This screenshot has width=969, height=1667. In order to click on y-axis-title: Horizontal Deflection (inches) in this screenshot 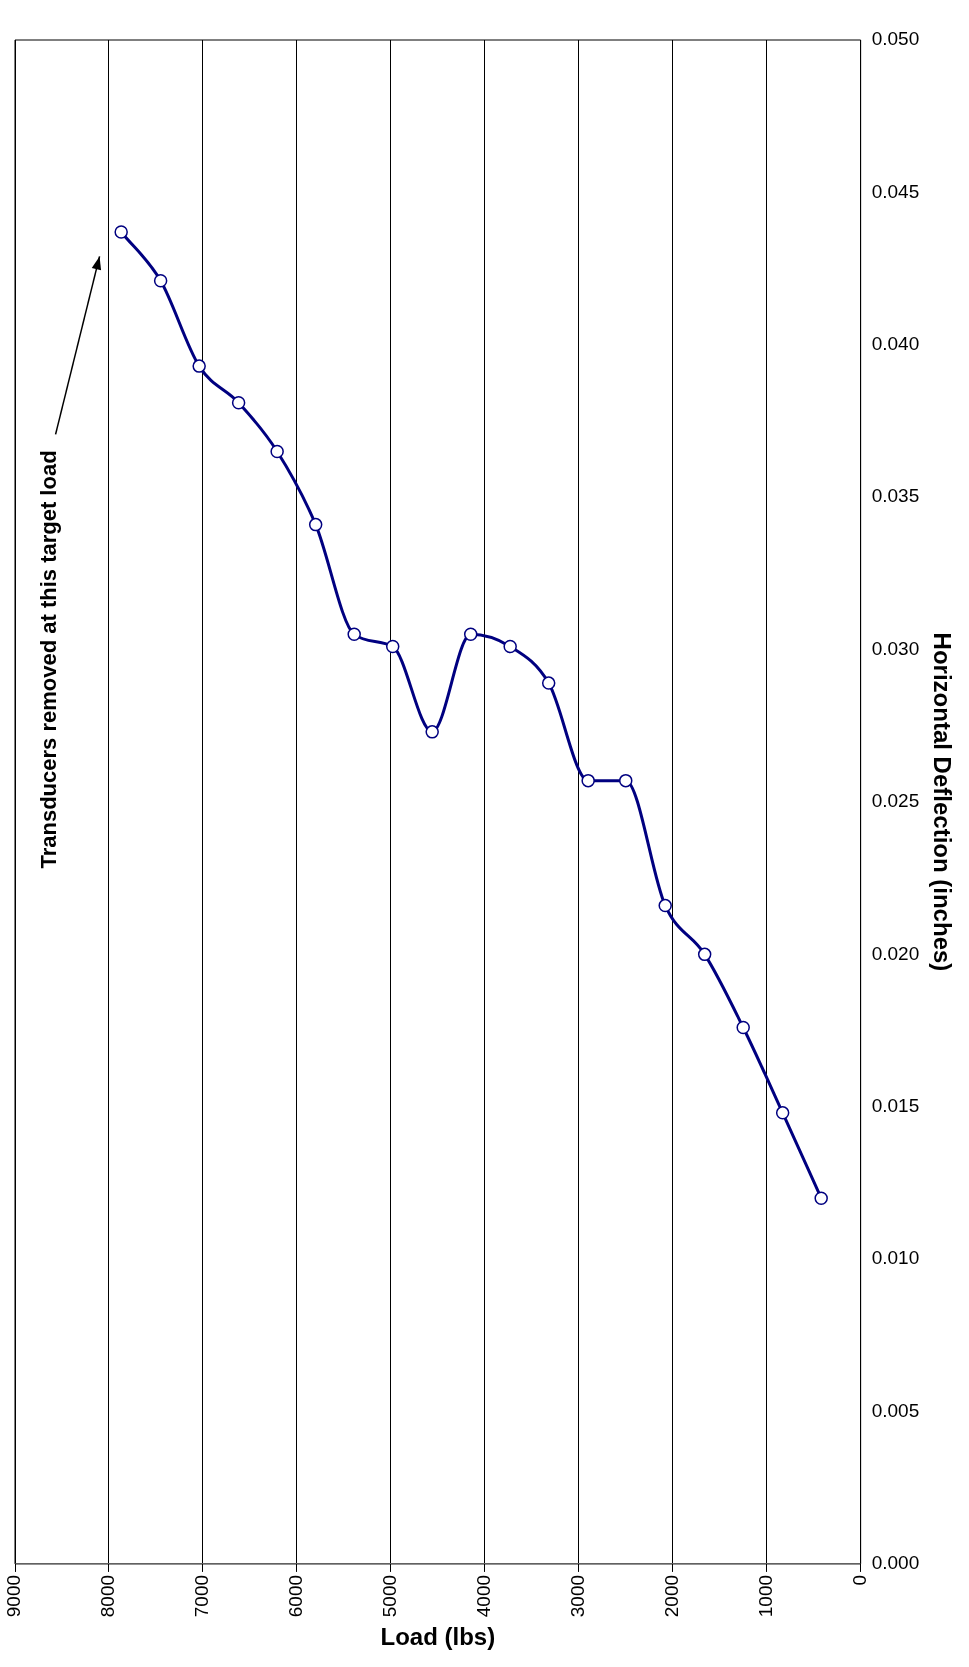, I will do `click(942, 802)`.